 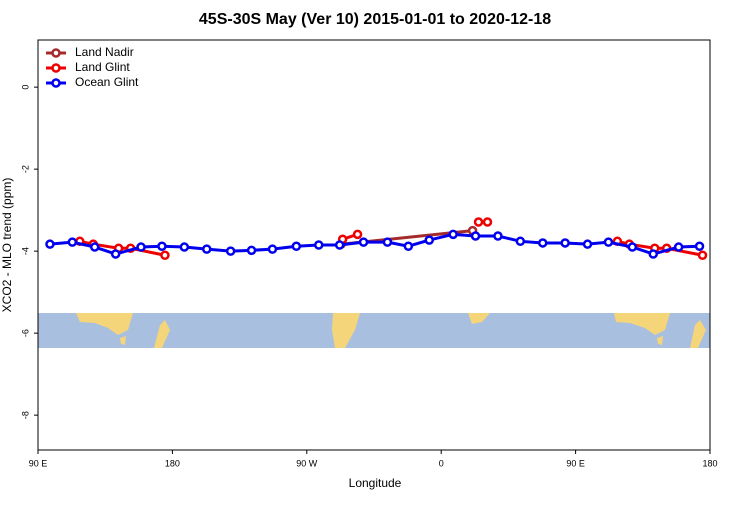 What do you see at coordinates (25, 87) in the screenshot?
I see `y-tick-label: 0` at bounding box center [25, 87].